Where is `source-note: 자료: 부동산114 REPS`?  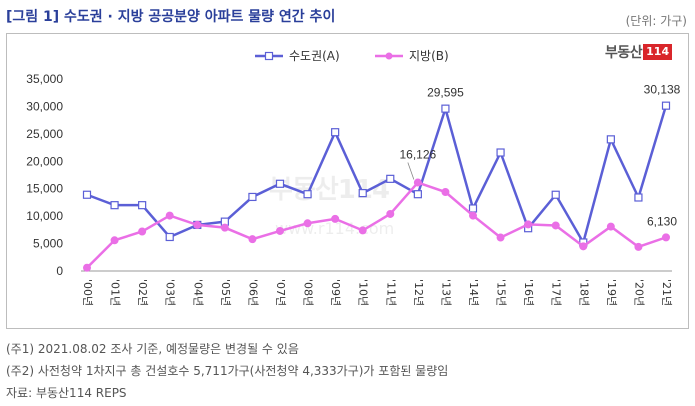
source-note: 자료: 부동산114 REPS is located at coordinates (66, 393).